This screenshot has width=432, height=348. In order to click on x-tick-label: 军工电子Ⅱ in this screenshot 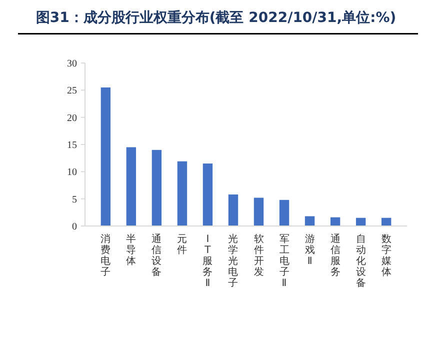, I will do `click(284, 261)`.